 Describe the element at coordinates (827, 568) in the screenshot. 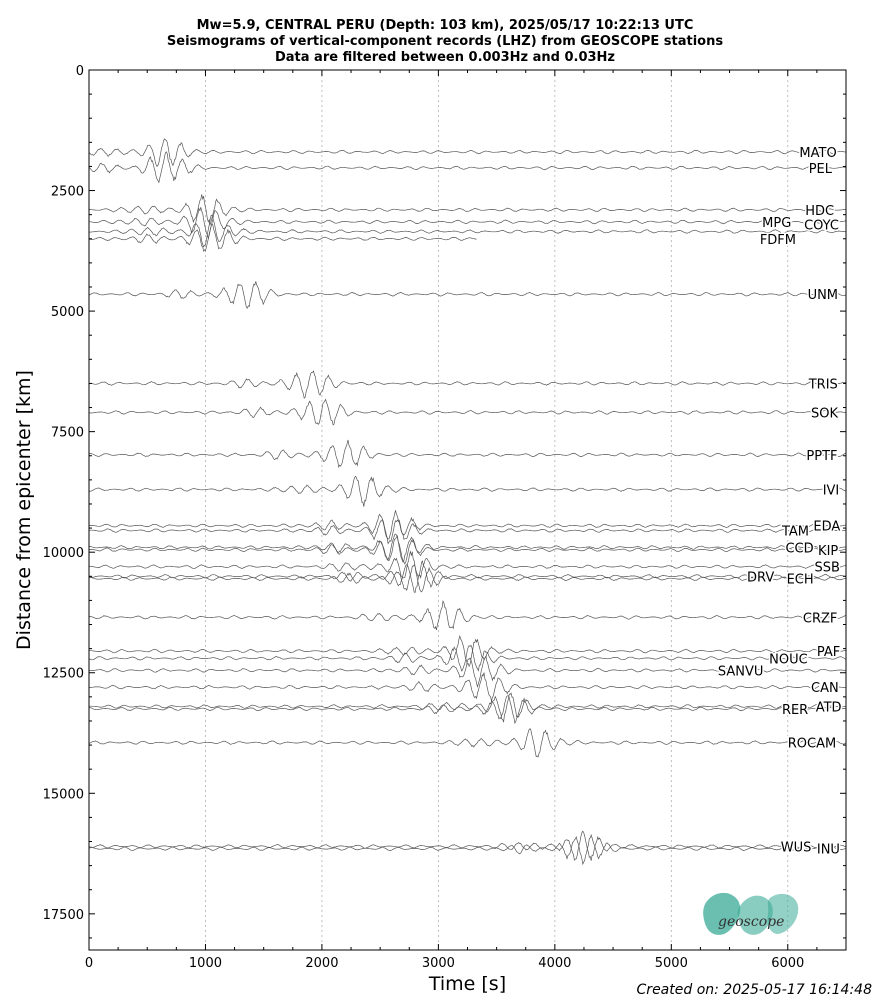

I see `station-label-ssb: SSB` at that location.